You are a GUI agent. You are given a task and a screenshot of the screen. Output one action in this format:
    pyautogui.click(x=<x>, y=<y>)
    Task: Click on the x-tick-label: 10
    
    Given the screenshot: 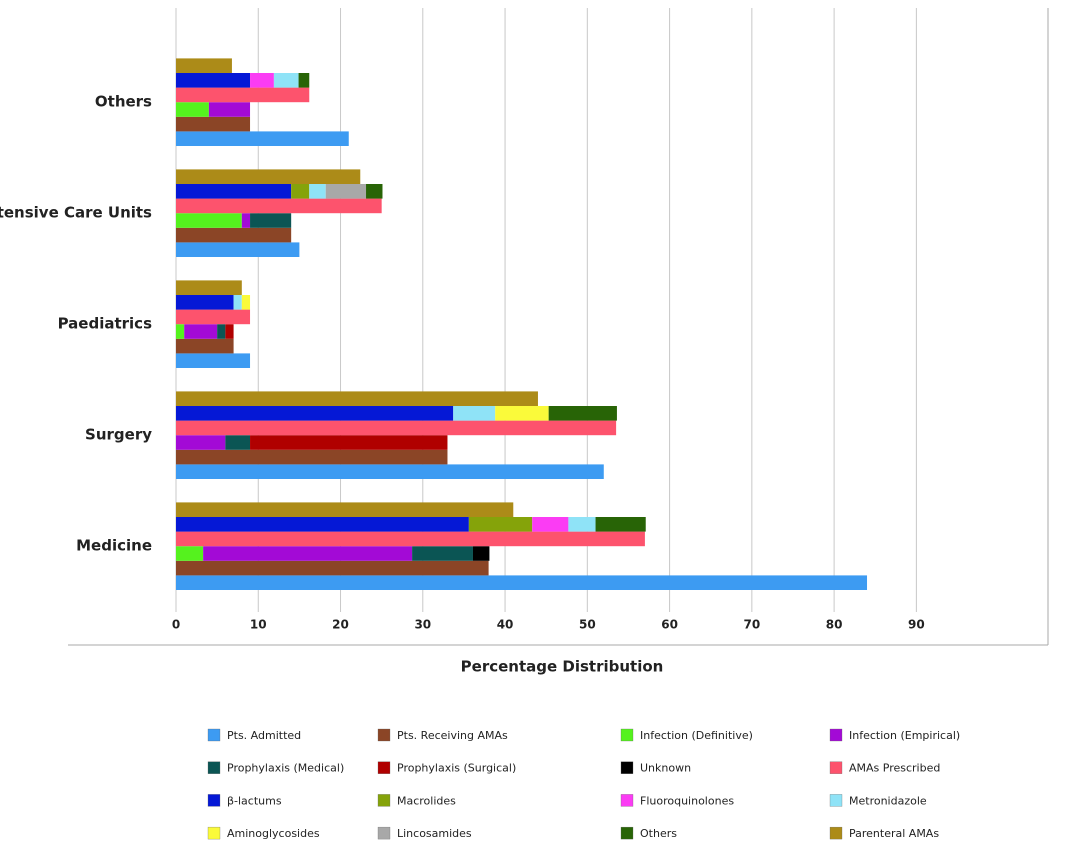 What is the action you would take?
    pyautogui.click(x=258, y=625)
    